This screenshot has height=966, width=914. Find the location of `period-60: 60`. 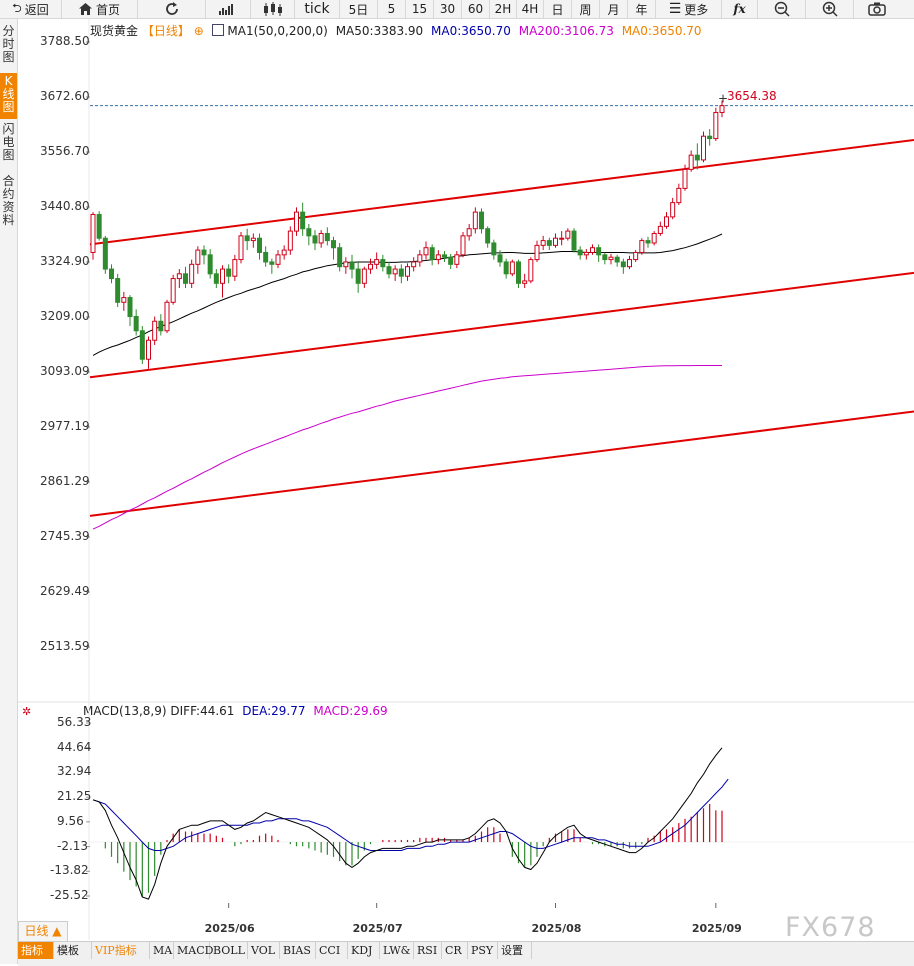

period-60: 60 is located at coordinates (476, 9).